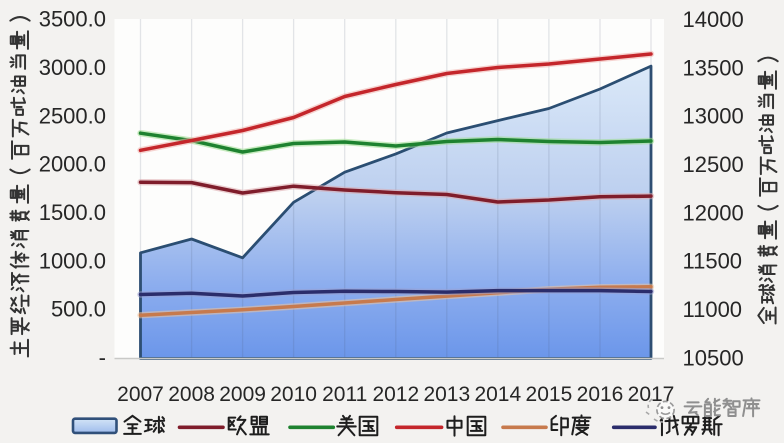  Describe the element at coordinates (600, 394) in the screenshot. I see `svg-text: 2016` at that location.